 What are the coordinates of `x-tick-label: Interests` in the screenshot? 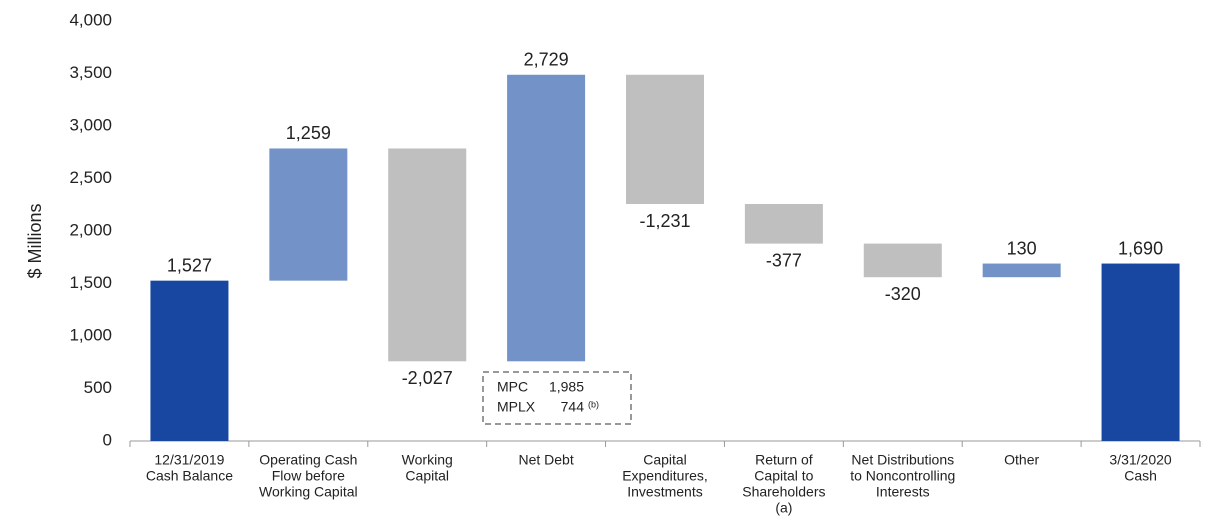 It's located at (903, 492).